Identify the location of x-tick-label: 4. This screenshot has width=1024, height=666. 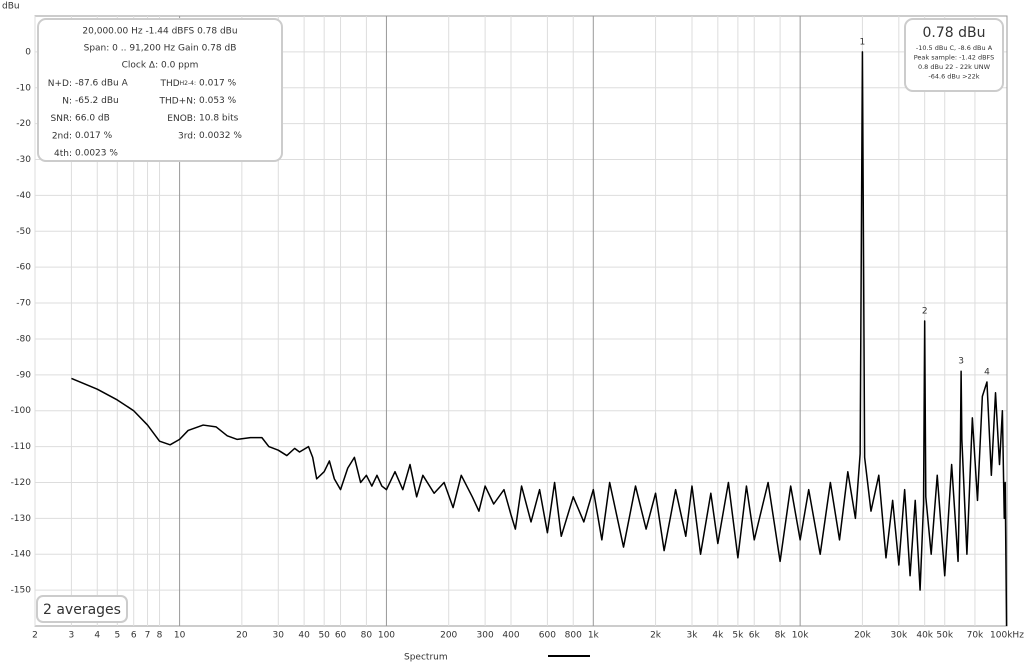
(97, 636).